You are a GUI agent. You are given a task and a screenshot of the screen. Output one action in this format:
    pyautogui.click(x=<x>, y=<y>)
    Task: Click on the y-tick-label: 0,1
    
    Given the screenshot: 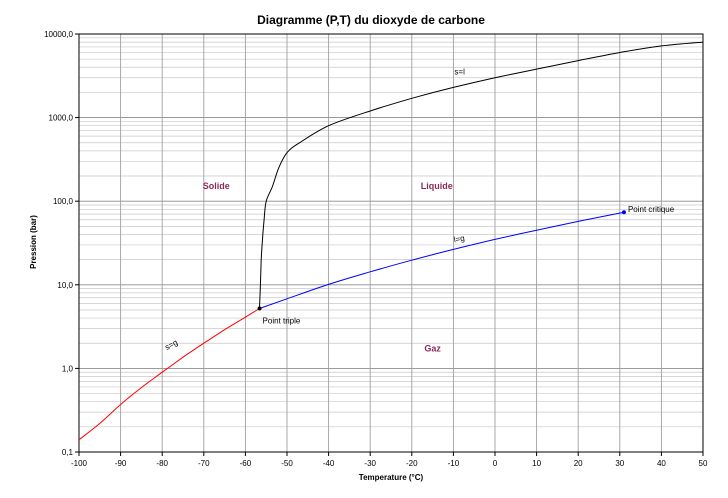 What is the action you would take?
    pyautogui.click(x=68, y=452)
    